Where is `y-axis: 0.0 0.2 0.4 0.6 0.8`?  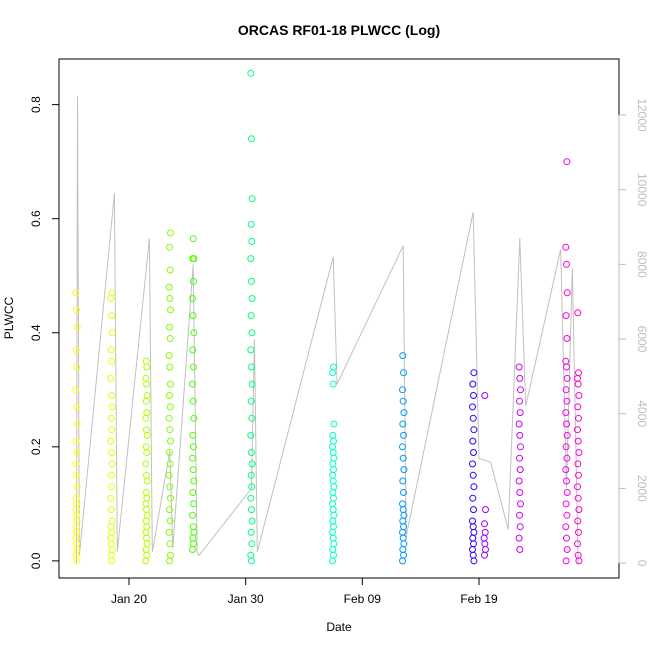 y-axis: 0.0 0.2 0.4 0.6 0.8 is located at coordinates (44, 332).